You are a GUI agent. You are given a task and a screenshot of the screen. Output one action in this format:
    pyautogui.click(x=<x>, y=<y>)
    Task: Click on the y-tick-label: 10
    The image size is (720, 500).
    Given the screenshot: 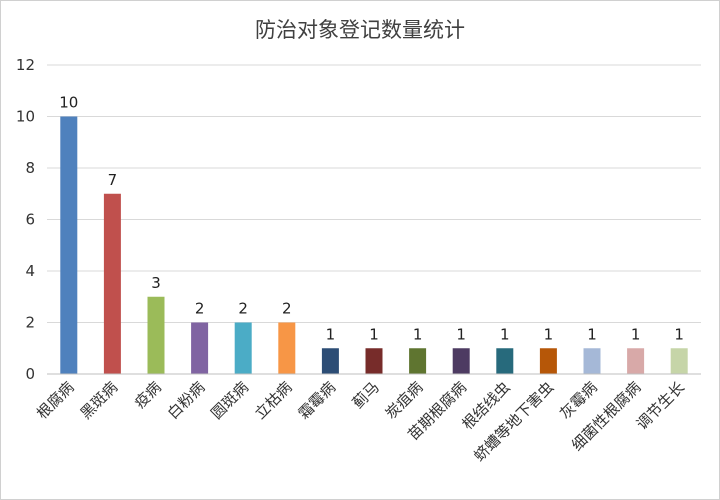 What is the action you would take?
    pyautogui.click(x=25, y=117)
    